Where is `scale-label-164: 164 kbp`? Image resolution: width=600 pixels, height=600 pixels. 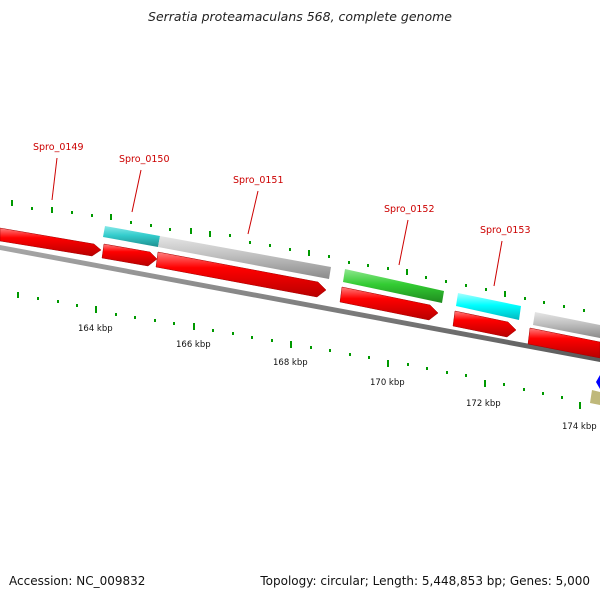 scale-label-164: 164 kbp is located at coordinates (95, 329).